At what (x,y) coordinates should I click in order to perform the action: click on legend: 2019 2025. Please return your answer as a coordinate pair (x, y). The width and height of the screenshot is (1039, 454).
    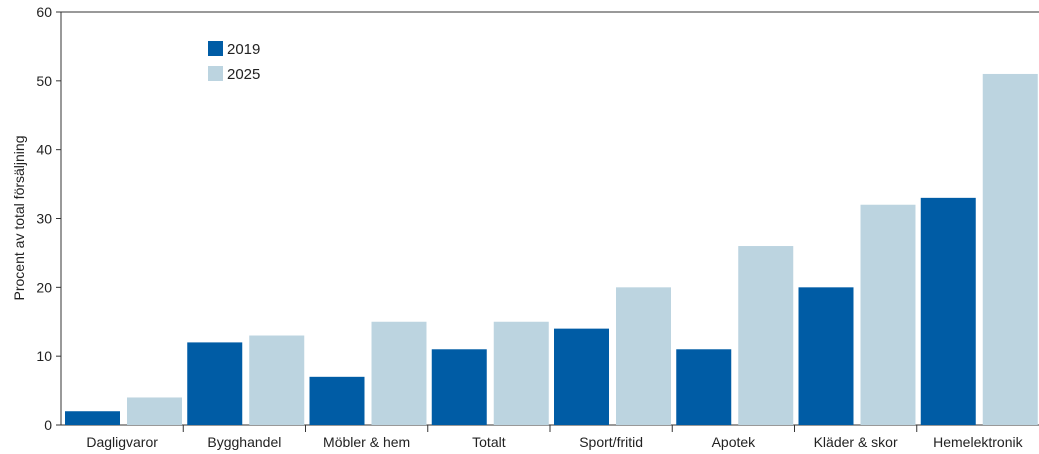
    Looking at the image, I should click on (234, 62).